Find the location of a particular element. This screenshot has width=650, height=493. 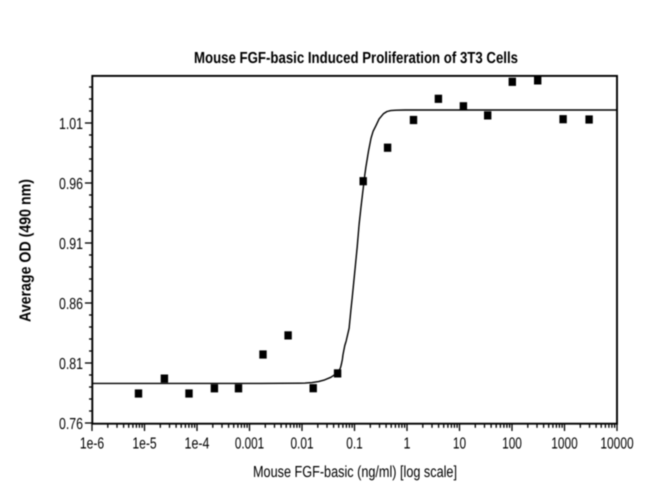

svg-text: 10 is located at coordinates (459, 444).